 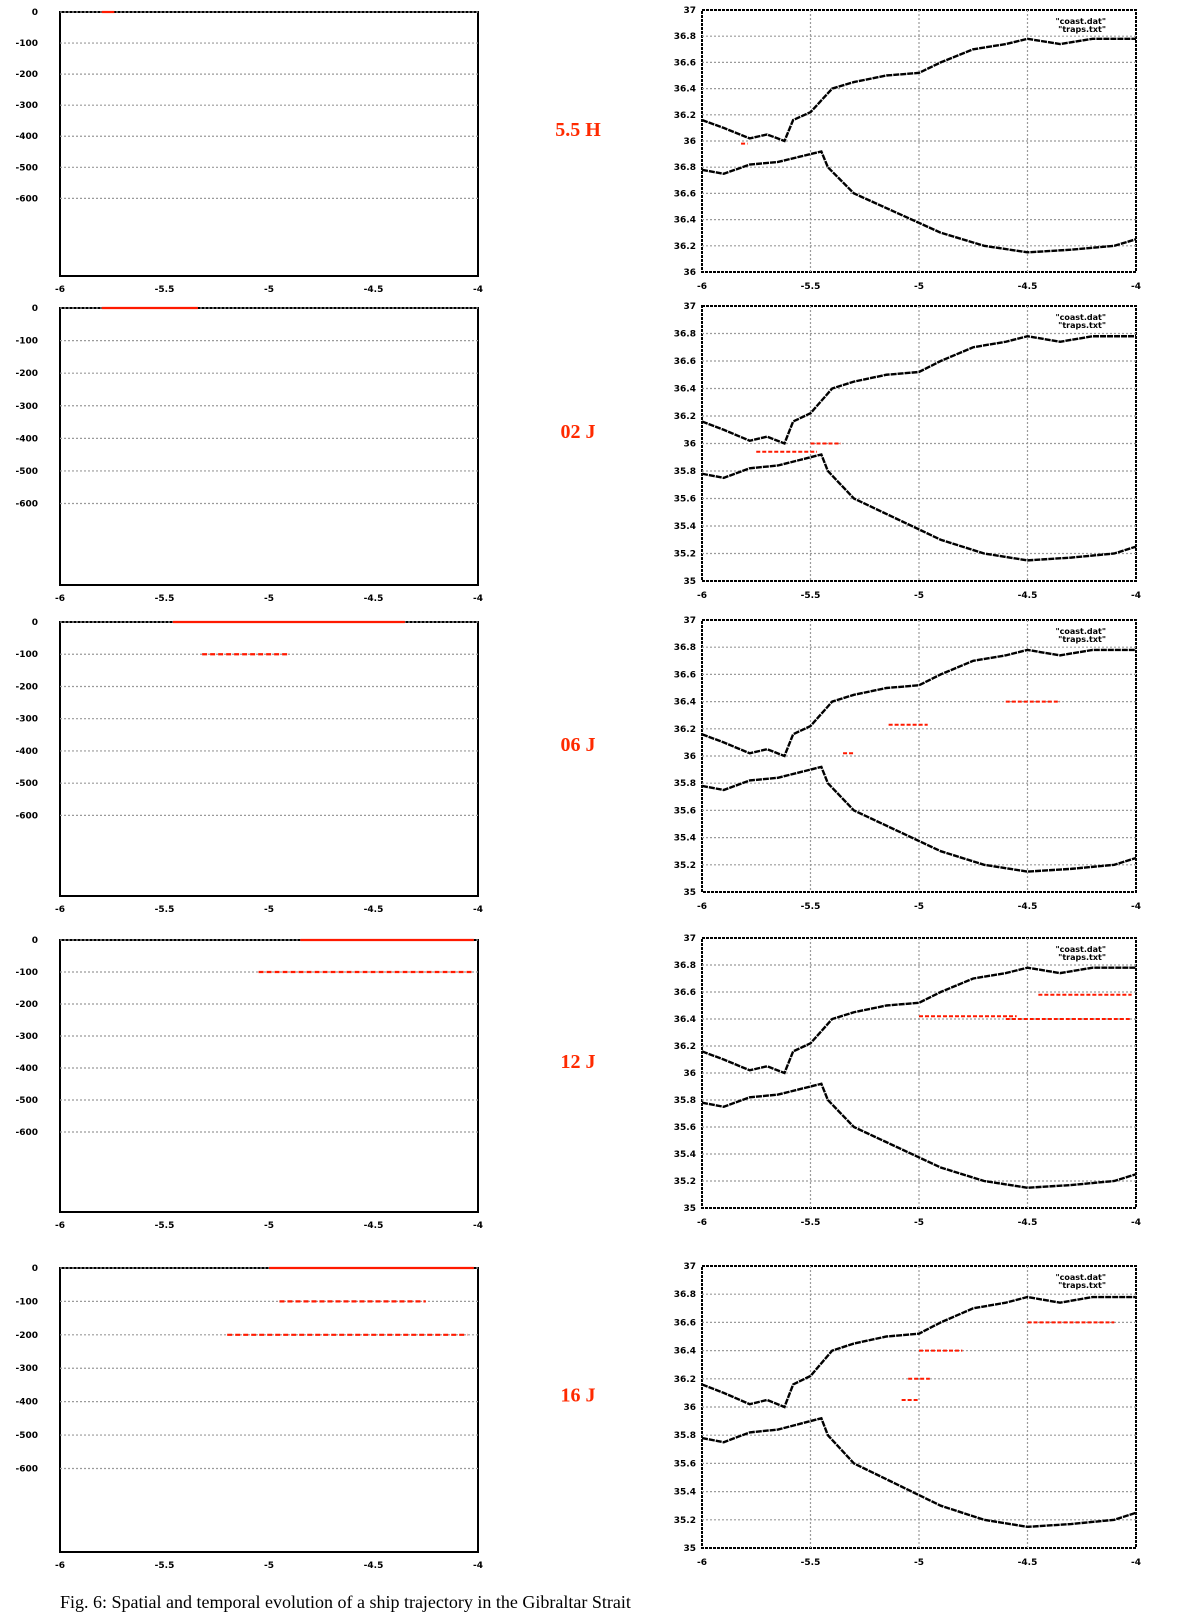 What do you see at coordinates (685, 472) in the screenshot?
I see `map-y-tick: 35.8` at bounding box center [685, 472].